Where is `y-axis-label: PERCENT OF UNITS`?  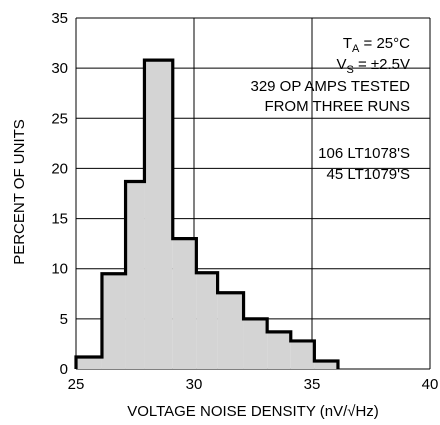
y-axis-label: PERCENT OF UNITS is located at coordinates (19, 192).